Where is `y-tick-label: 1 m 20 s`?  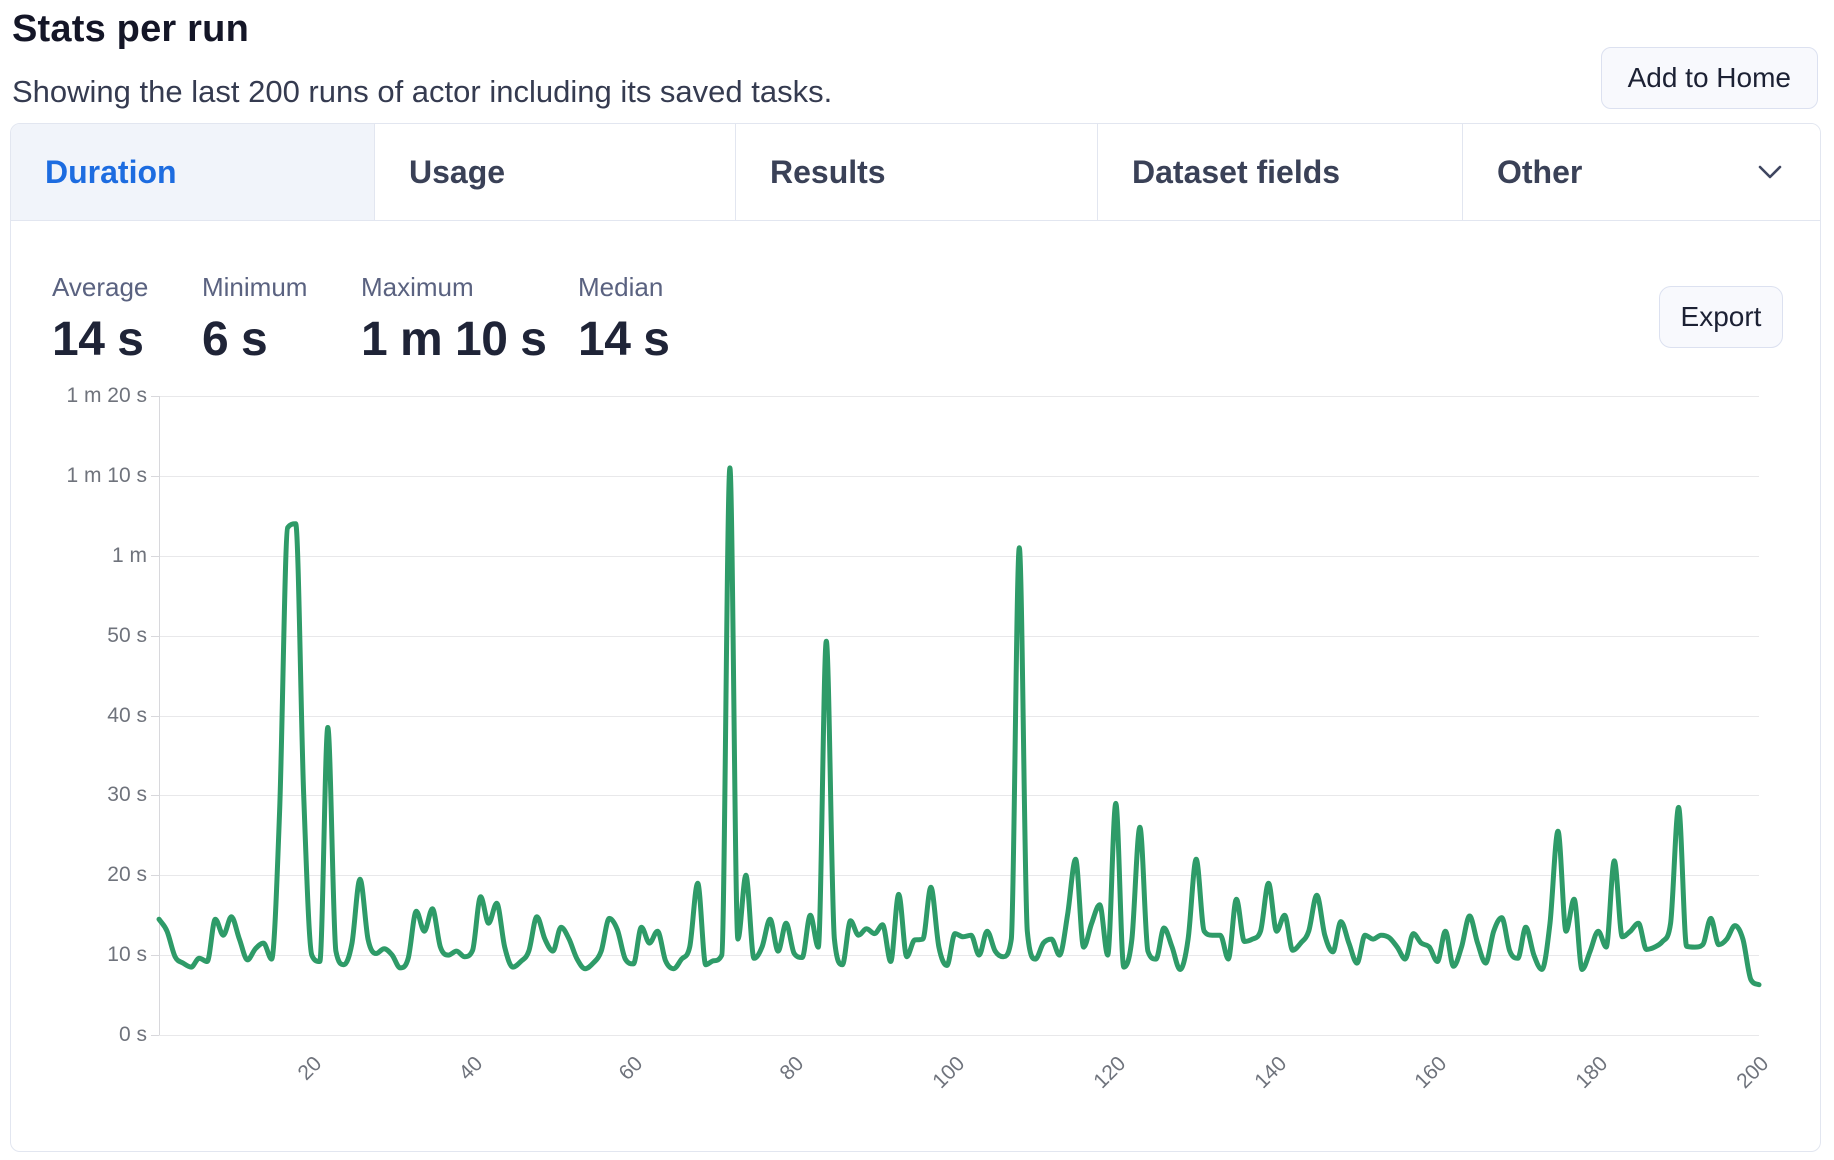 y-tick-label: 1 m 20 s is located at coordinates (106, 395).